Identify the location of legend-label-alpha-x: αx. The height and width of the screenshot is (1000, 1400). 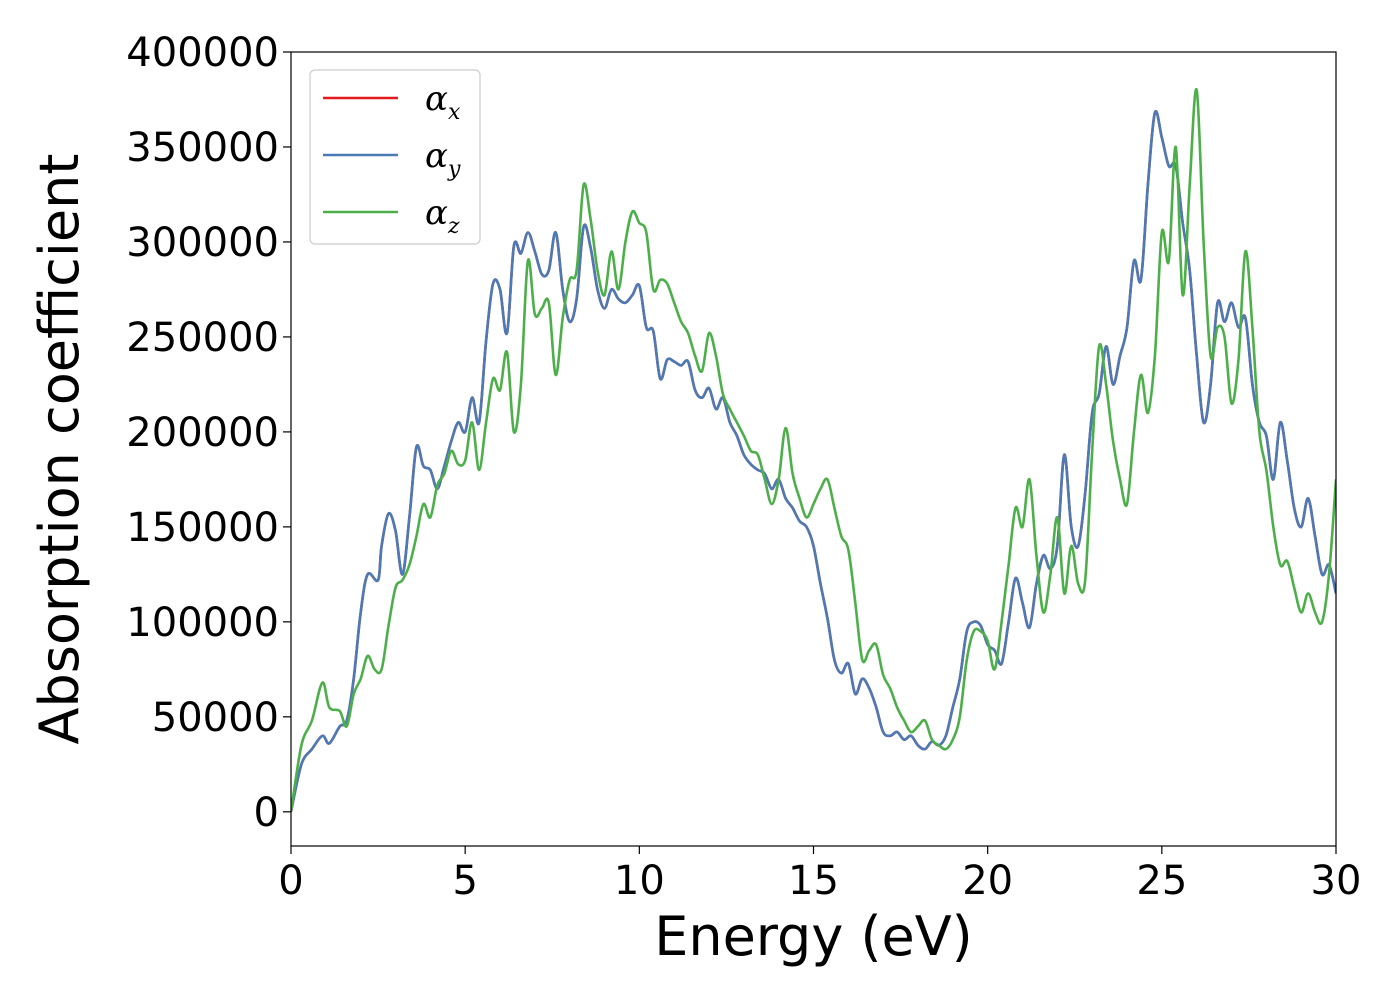
(443, 102).